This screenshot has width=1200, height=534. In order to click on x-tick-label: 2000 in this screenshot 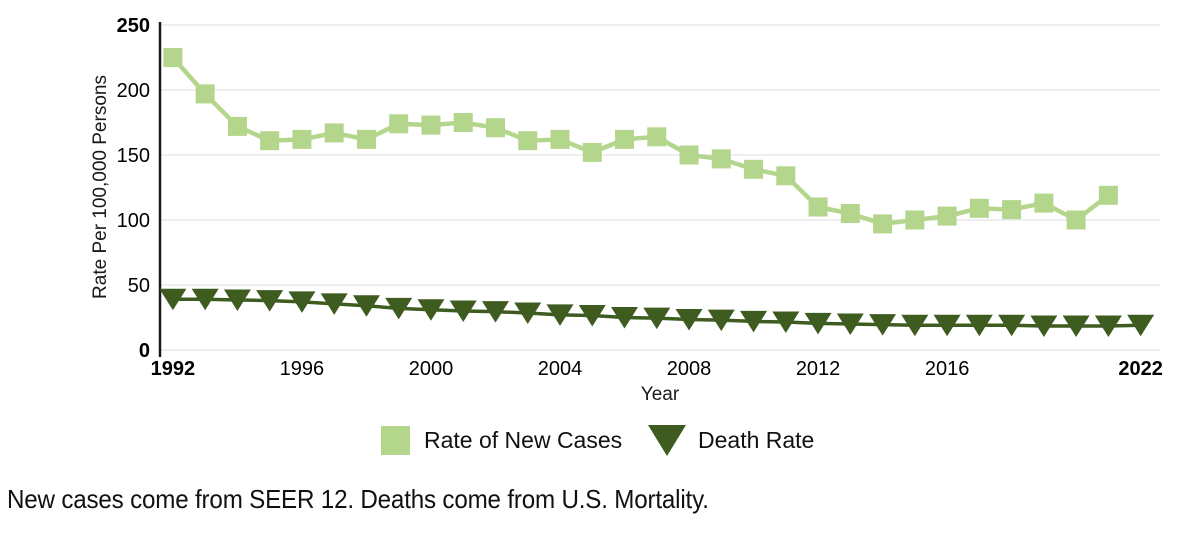, I will do `click(431, 369)`.